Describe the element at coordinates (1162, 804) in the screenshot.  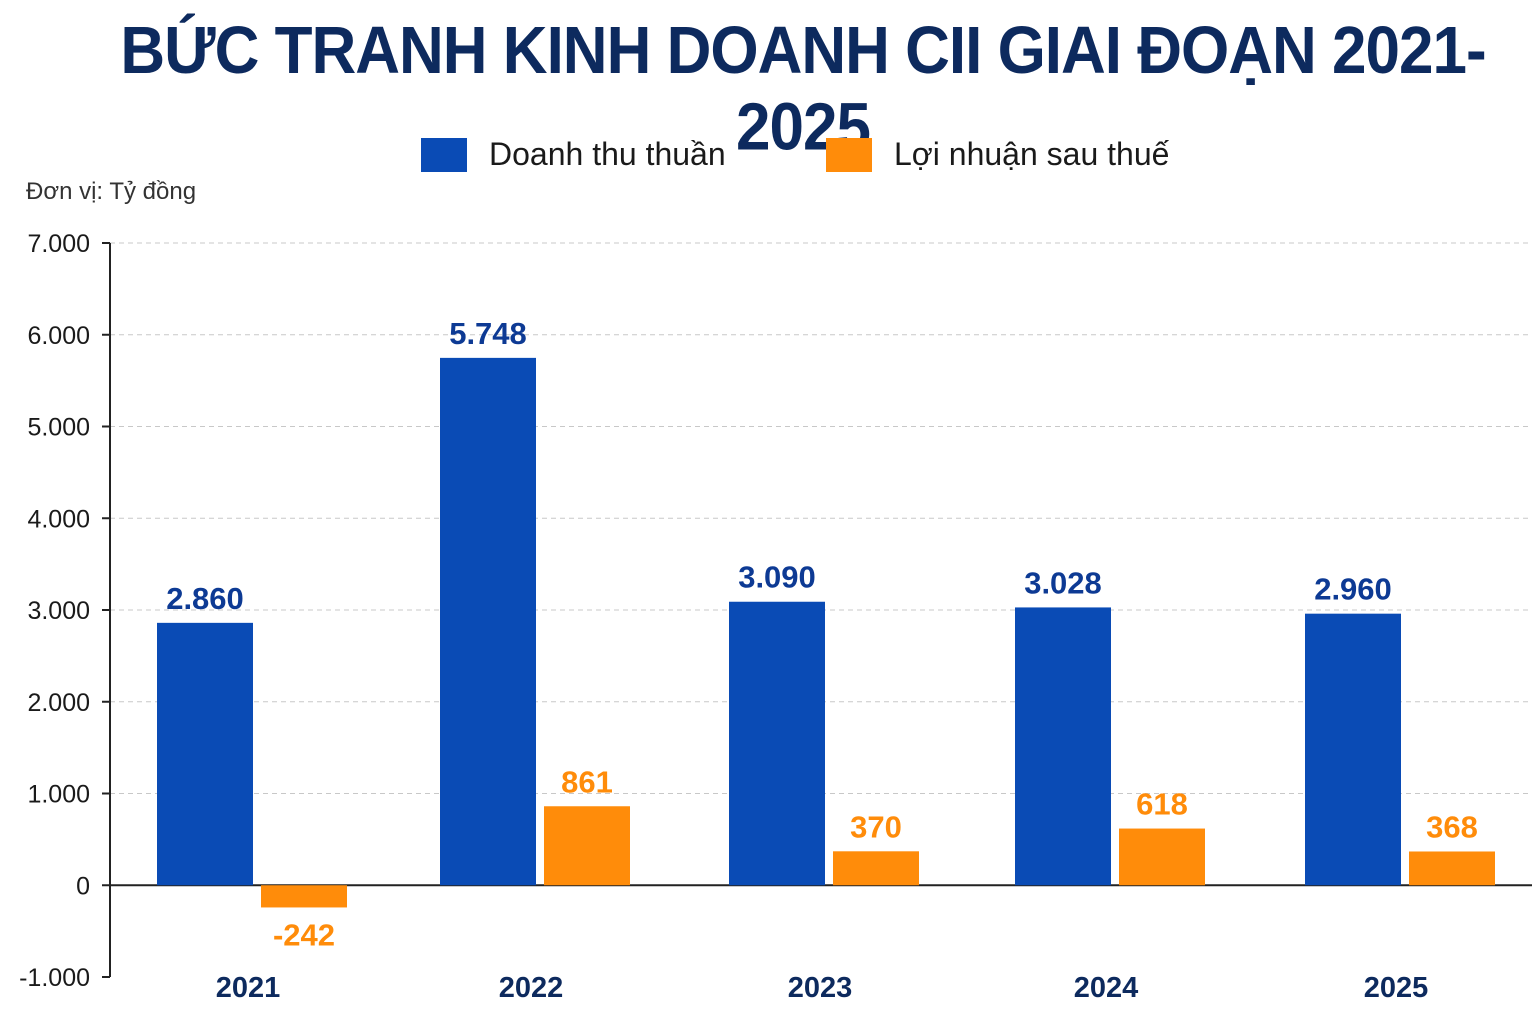
I see `profit-value-label: 618` at that location.